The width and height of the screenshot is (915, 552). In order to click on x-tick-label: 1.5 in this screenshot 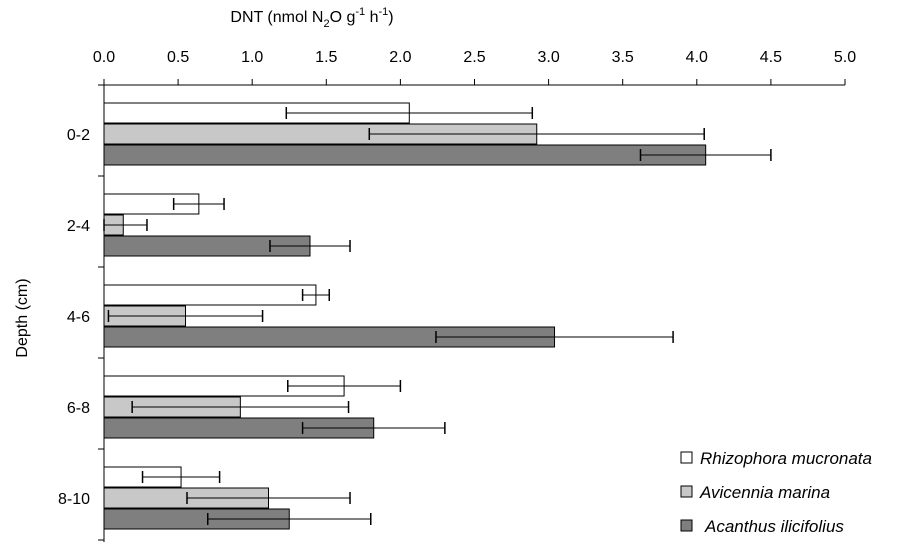, I will do `click(326, 57)`.